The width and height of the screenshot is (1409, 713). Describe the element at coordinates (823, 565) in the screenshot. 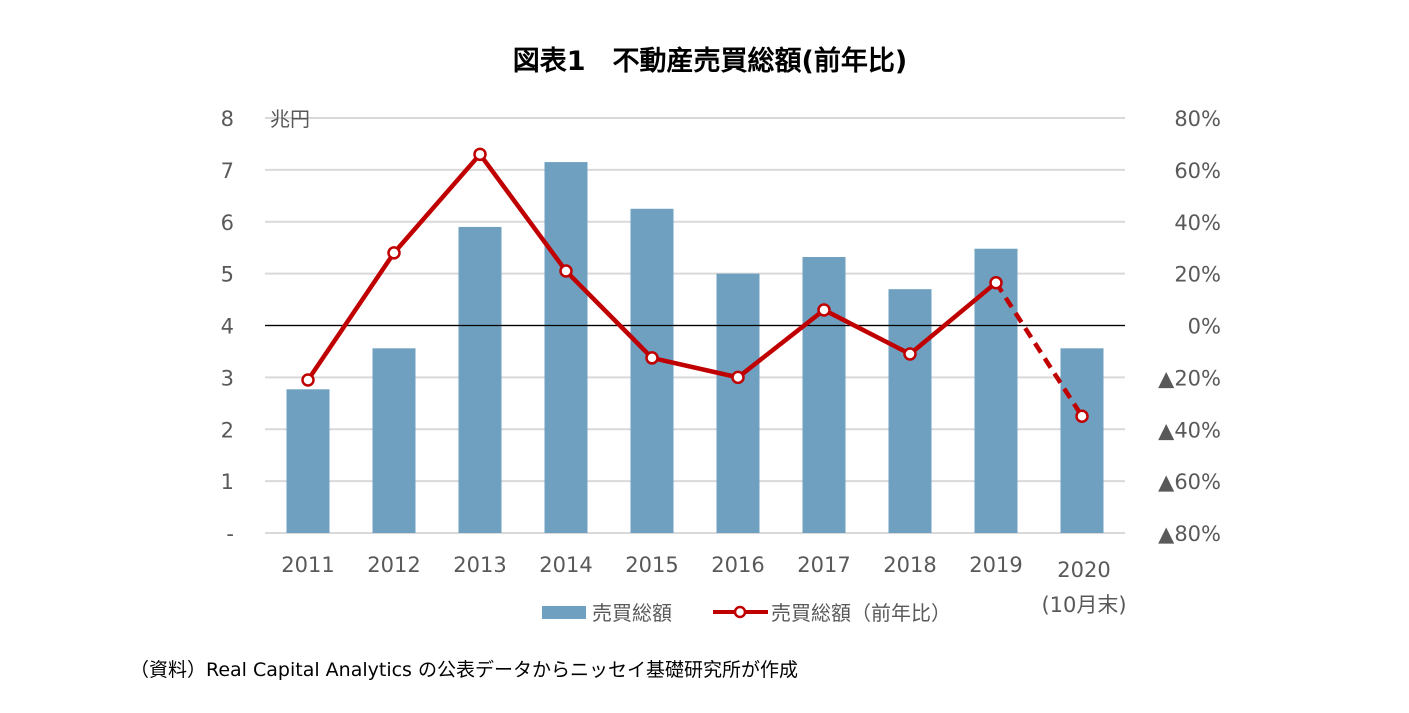

I see `x-tick-label: 2017` at that location.